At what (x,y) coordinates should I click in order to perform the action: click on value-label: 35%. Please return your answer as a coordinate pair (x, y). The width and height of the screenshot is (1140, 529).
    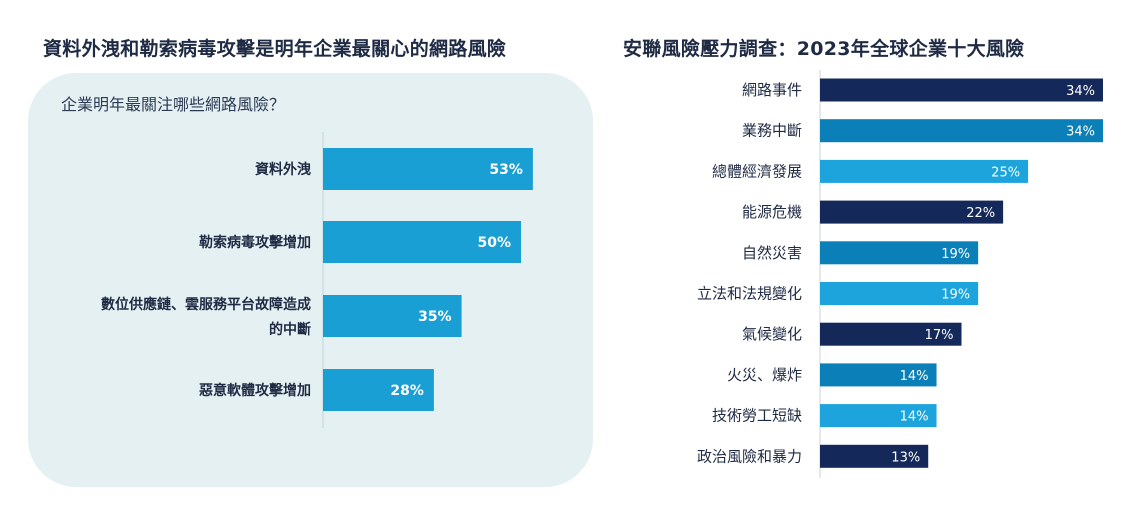
    Looking at the image, I should click on (435, 317).